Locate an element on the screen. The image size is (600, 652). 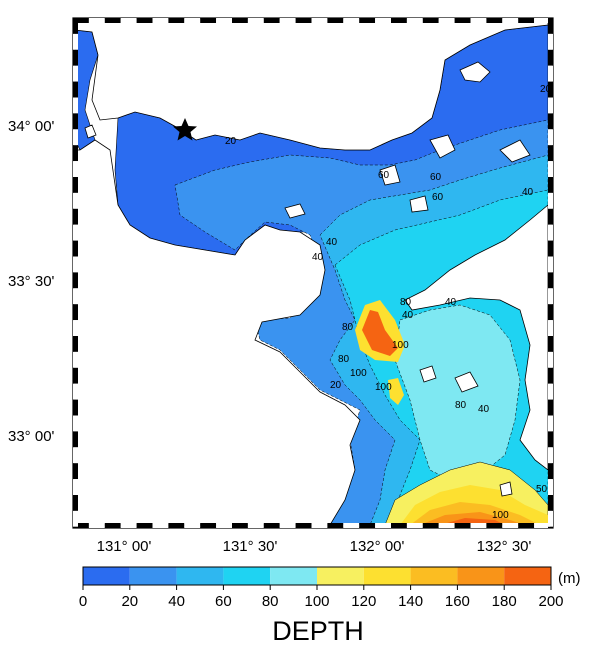
colorbar-title: DEPTH is located at coordinates (318, 631).